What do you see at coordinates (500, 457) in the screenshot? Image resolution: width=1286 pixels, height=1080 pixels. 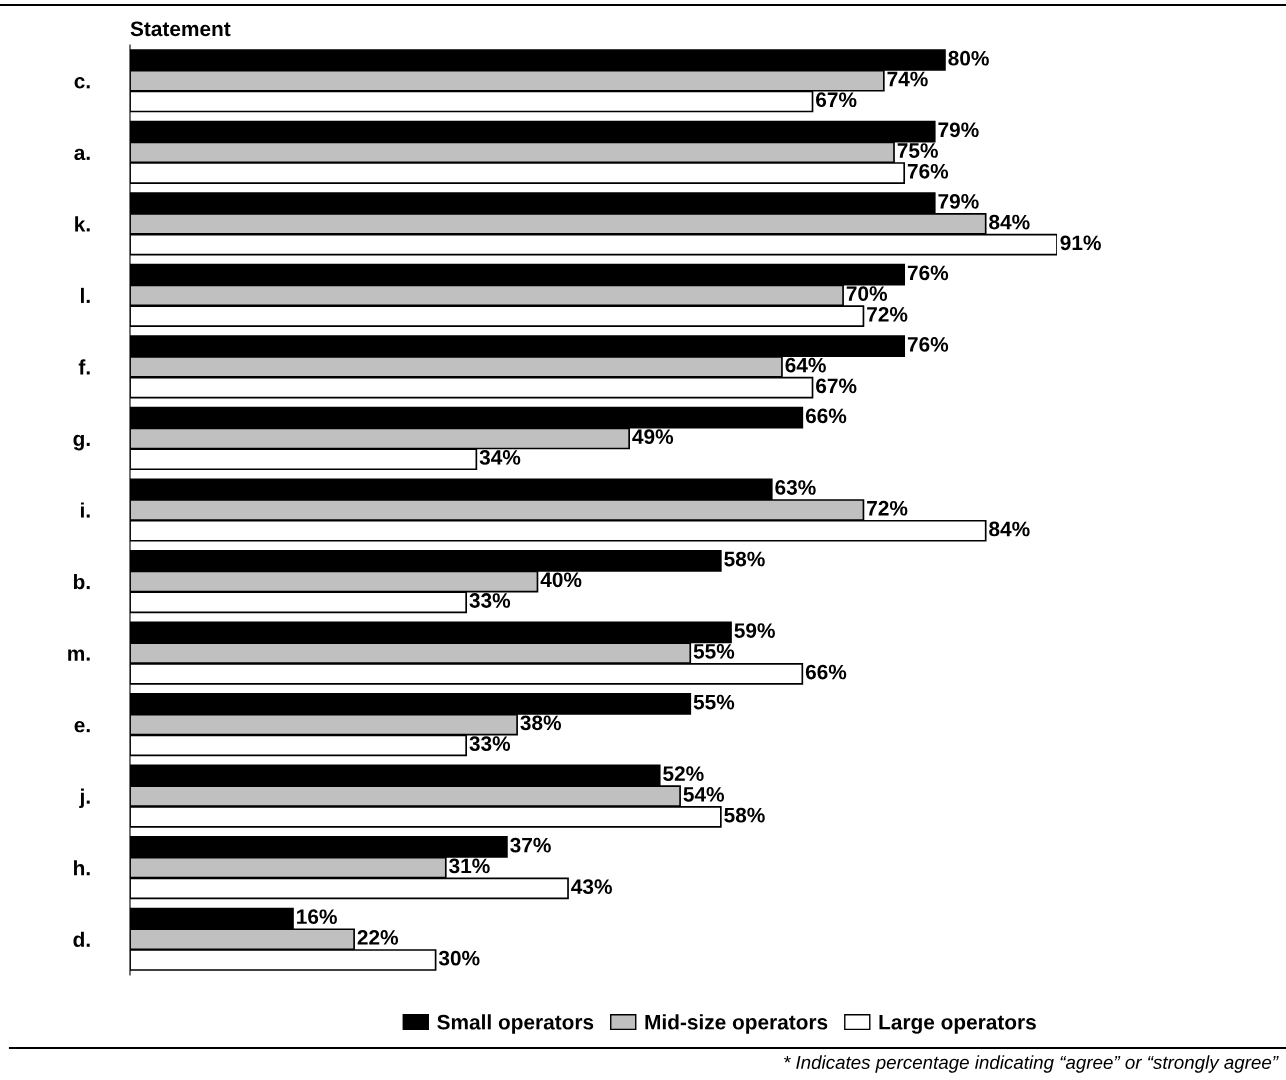 I see `data-label: 34%` at bounding box center [500, 457].